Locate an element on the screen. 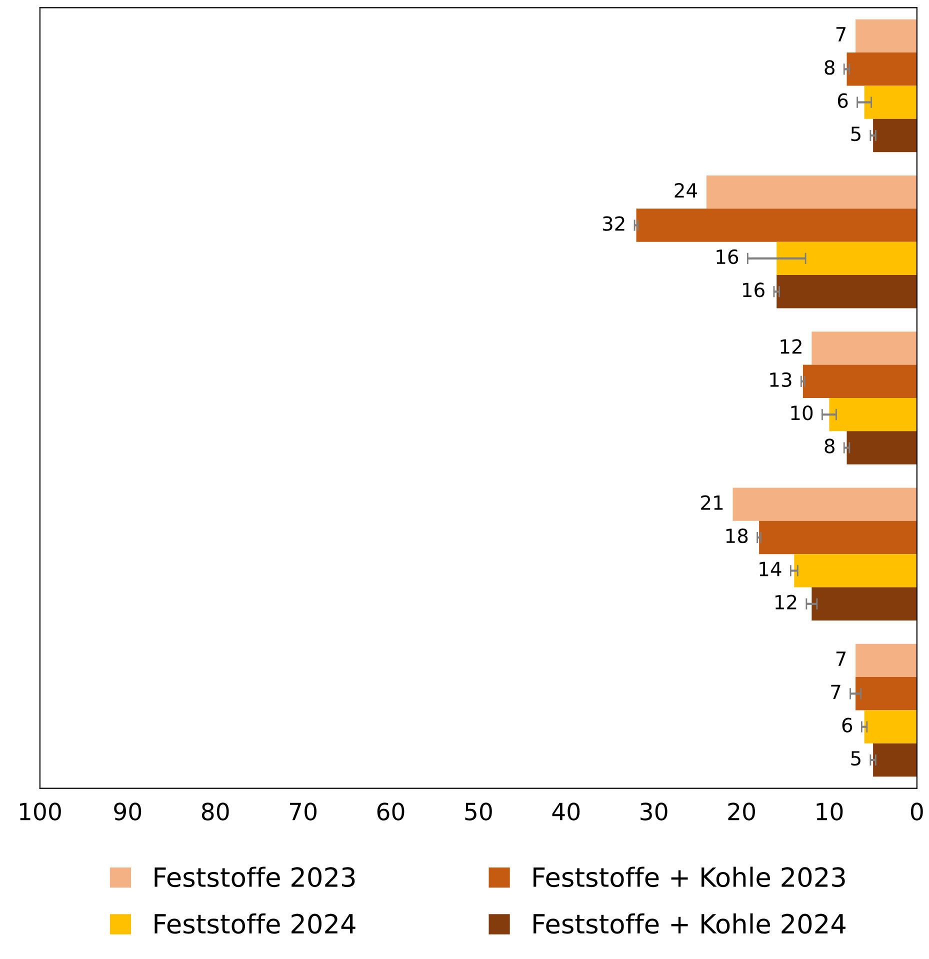  x-tick-label: 20 is located at coordinates (741, 811).